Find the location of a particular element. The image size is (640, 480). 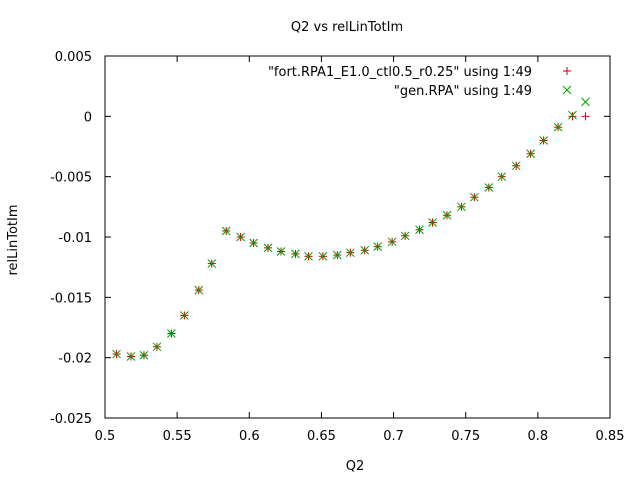

y-axis-label: relLinTotIm is located at coordinates (13, 239).